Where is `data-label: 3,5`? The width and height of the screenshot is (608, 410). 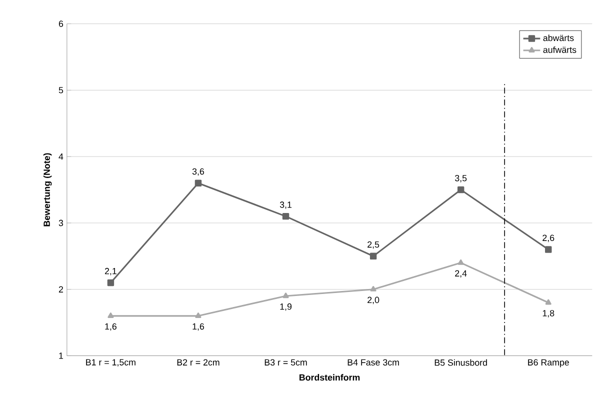
data-label: 3,5 is located at coordinates (461, 178).